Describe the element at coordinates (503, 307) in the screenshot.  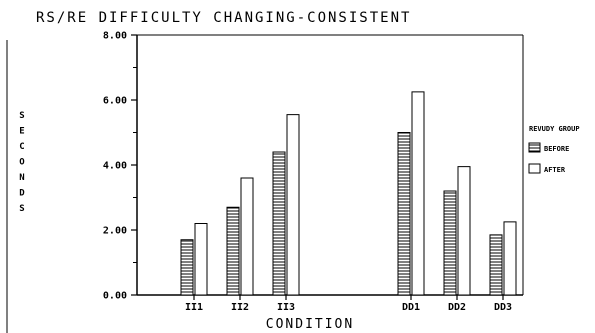
I see `x-tick-label: DD3` at that location.